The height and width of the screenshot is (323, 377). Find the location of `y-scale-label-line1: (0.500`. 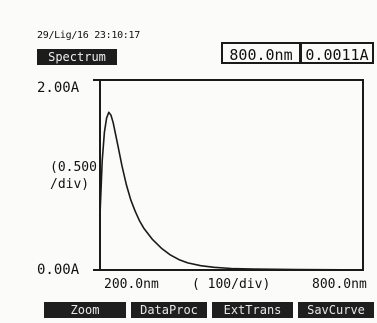

y-scale-label-line1: (0.500 is located at coordinates (73, 167).